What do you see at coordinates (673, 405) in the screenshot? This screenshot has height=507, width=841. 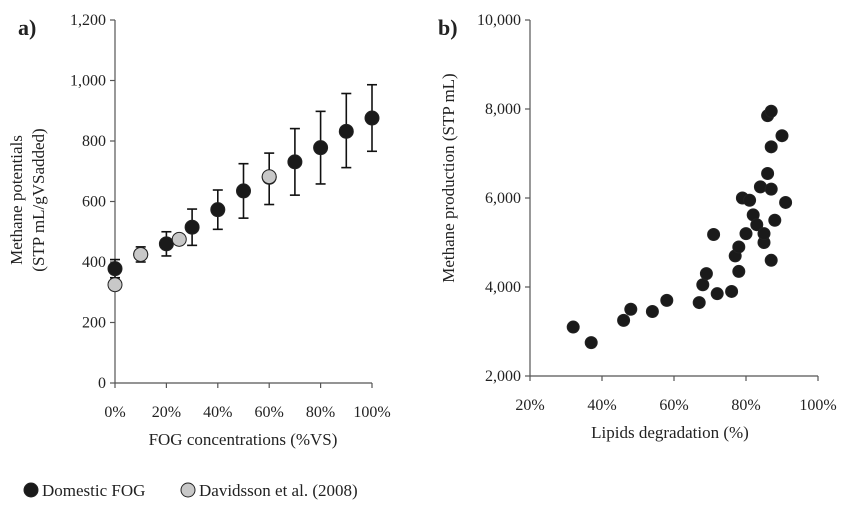 I see `panel-b-x-tick-label: 60%` at bounding box center [673, 405].